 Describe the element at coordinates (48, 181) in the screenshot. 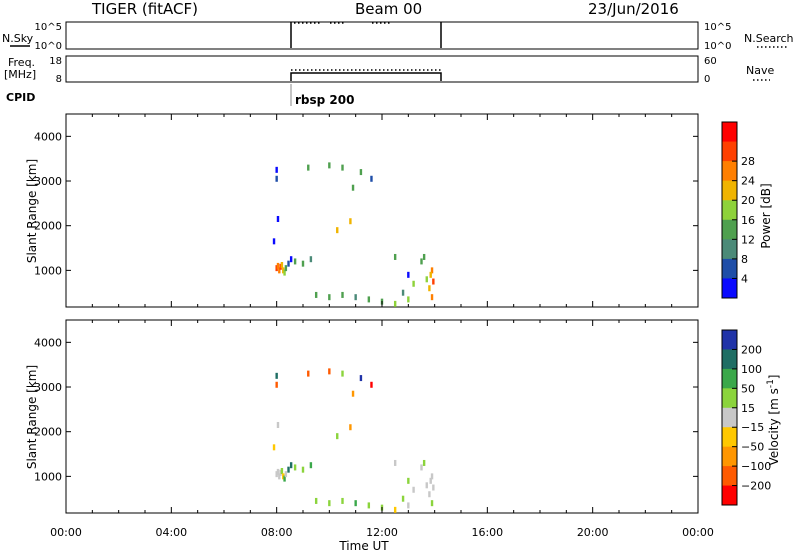

I see `power-ytick-label-3000: 3000` at that location.